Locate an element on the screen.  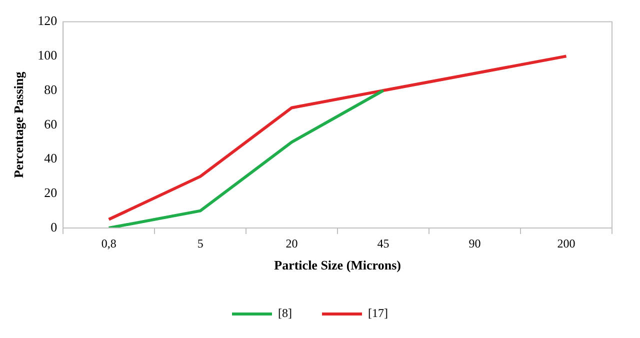
y-tick-label: 0 is located at coordinates (54, 226).